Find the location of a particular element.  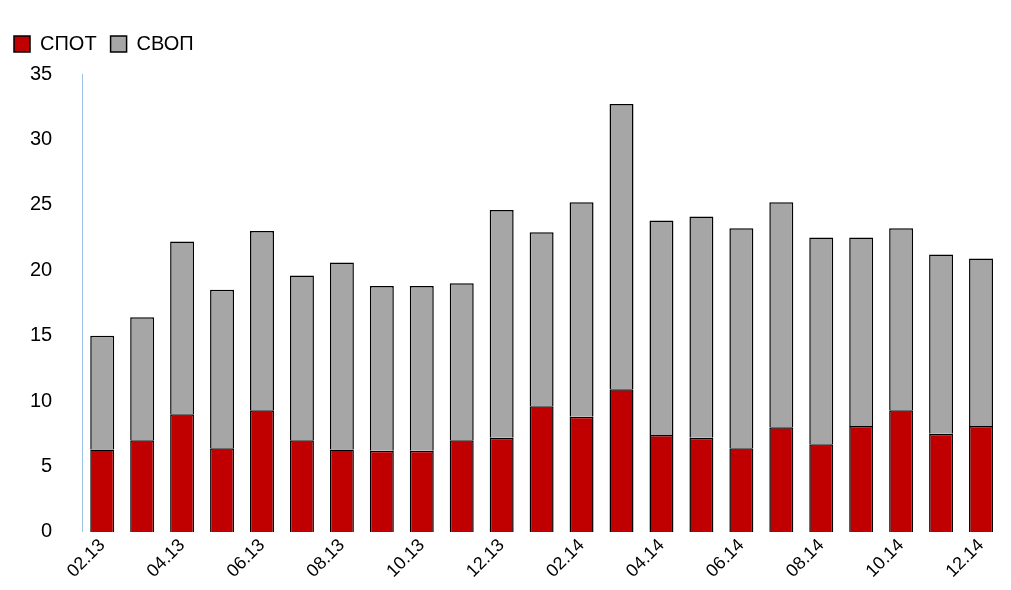

y-tick-label: 30 is located at coordinates (41, 137).